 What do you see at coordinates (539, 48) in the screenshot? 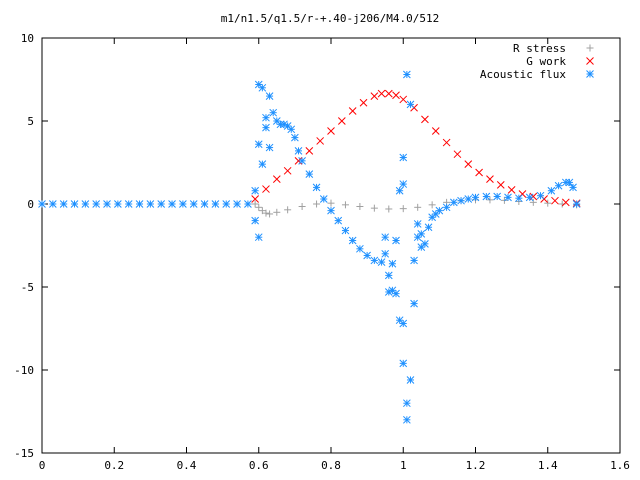
I see `legend-label: R stress` at bounding box center [539, 48].